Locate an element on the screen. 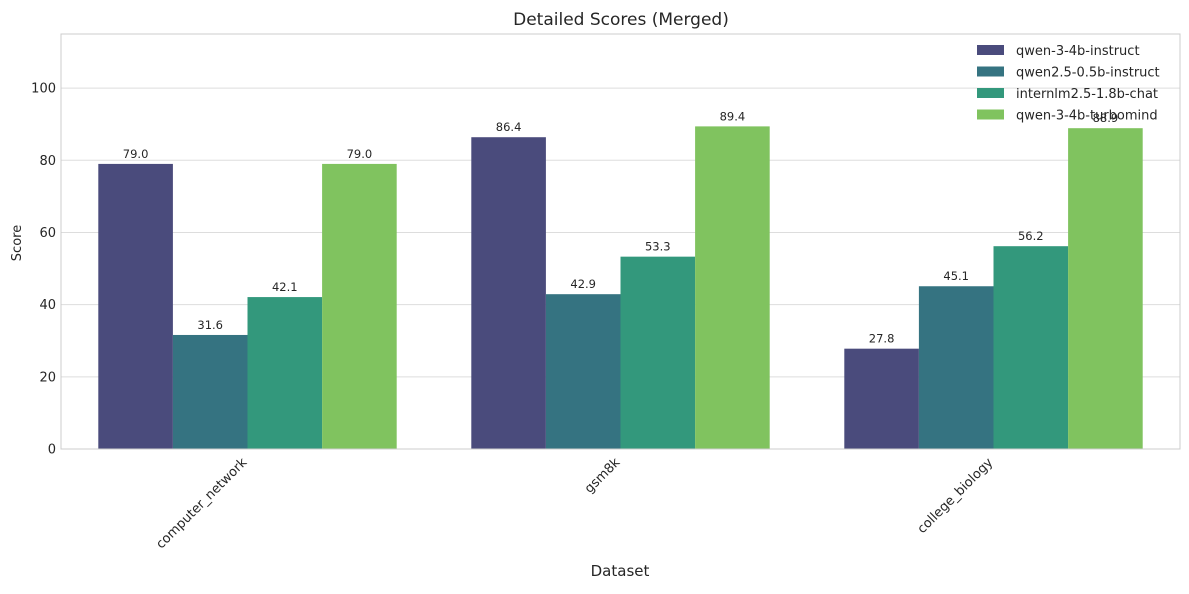 The width and height of the screenshot is (1189, 594). bar-value-label: 56.2 is located at coordinates (1031, 236).